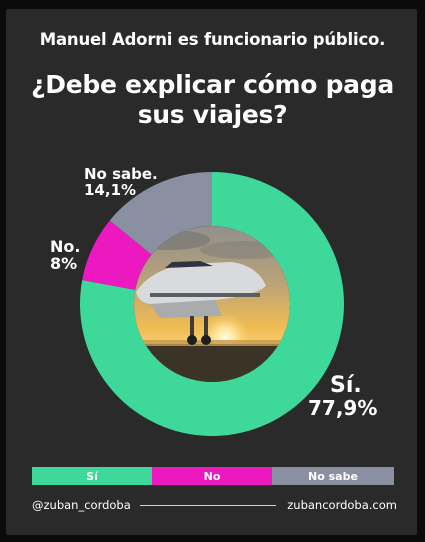 The width and height of the screenshot is (425, 542). Describe the element at coordinates (81, 505) in the screenshot. I see `footer-handle: @zuban_cordoba` at that location.